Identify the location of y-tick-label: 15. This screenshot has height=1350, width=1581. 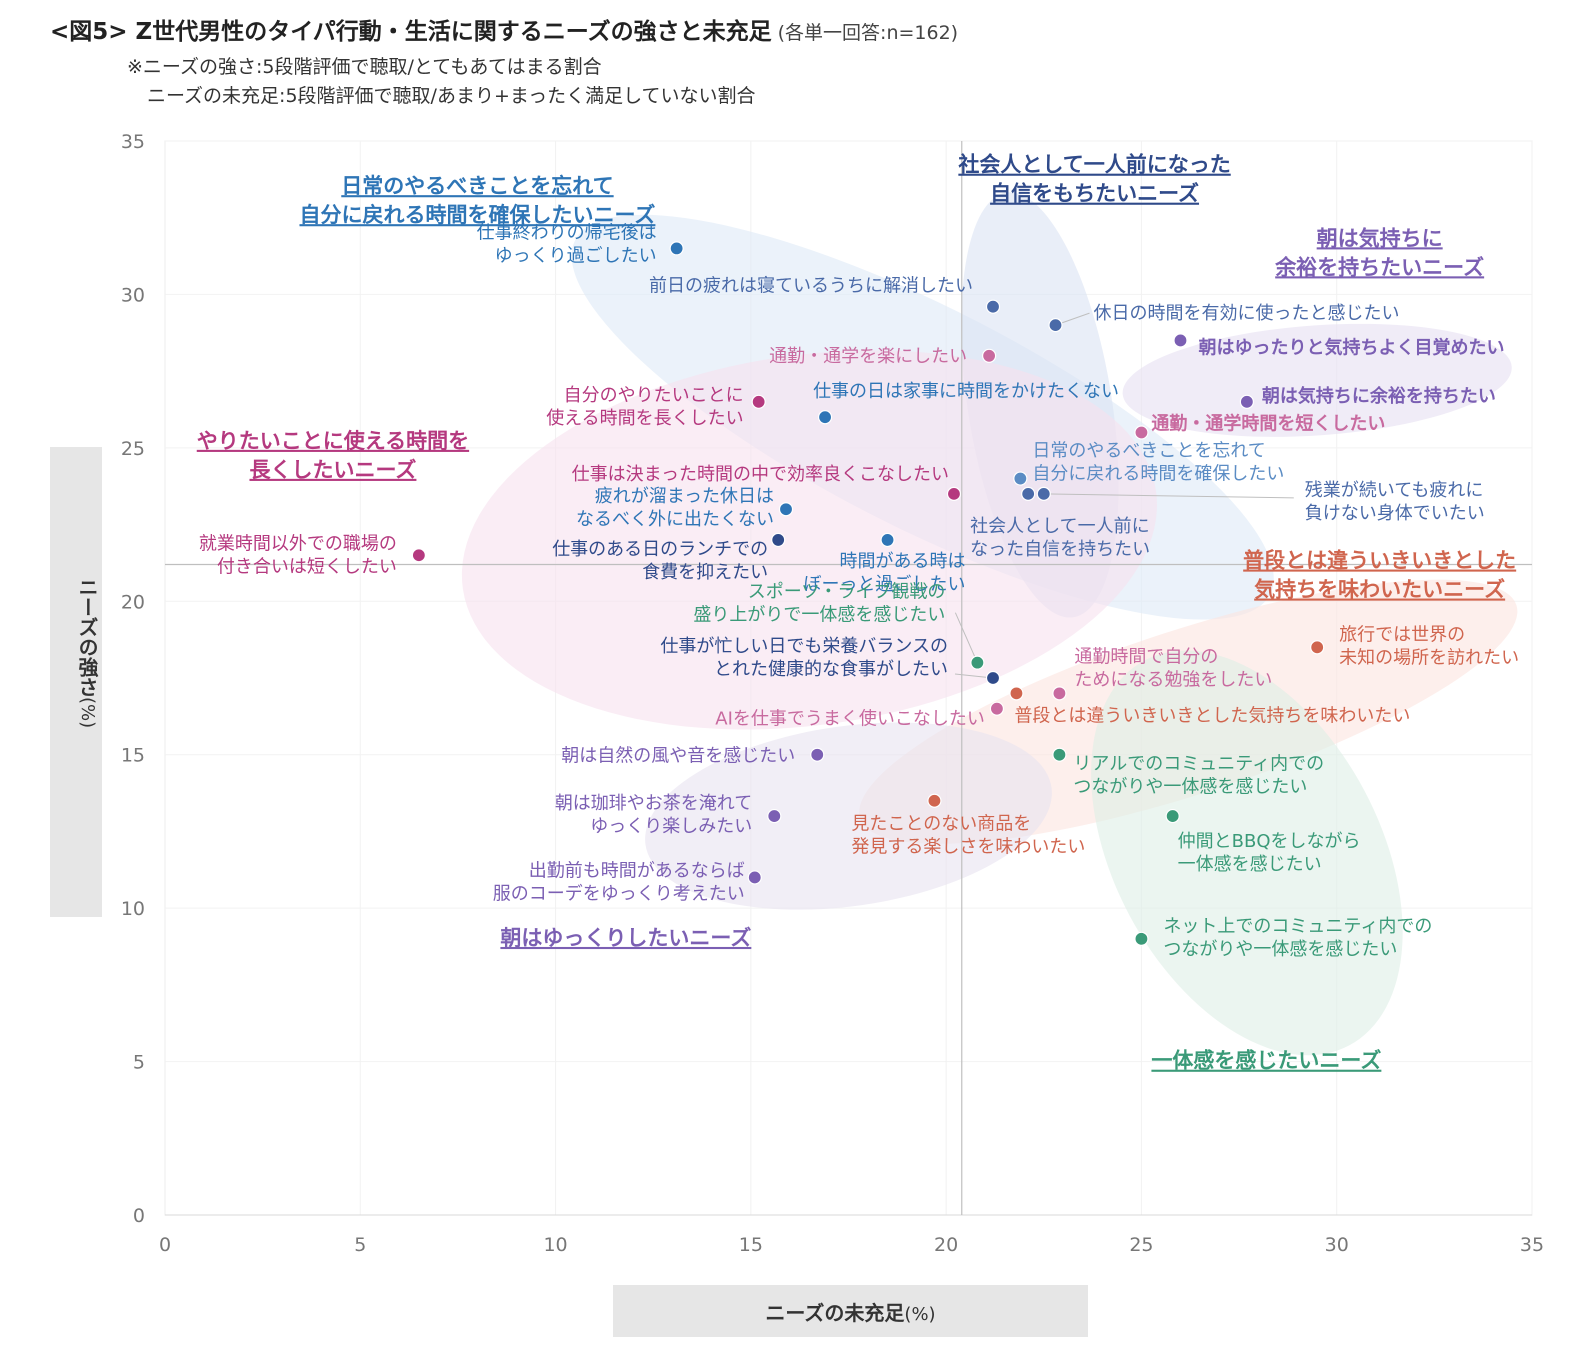
(133, 756).